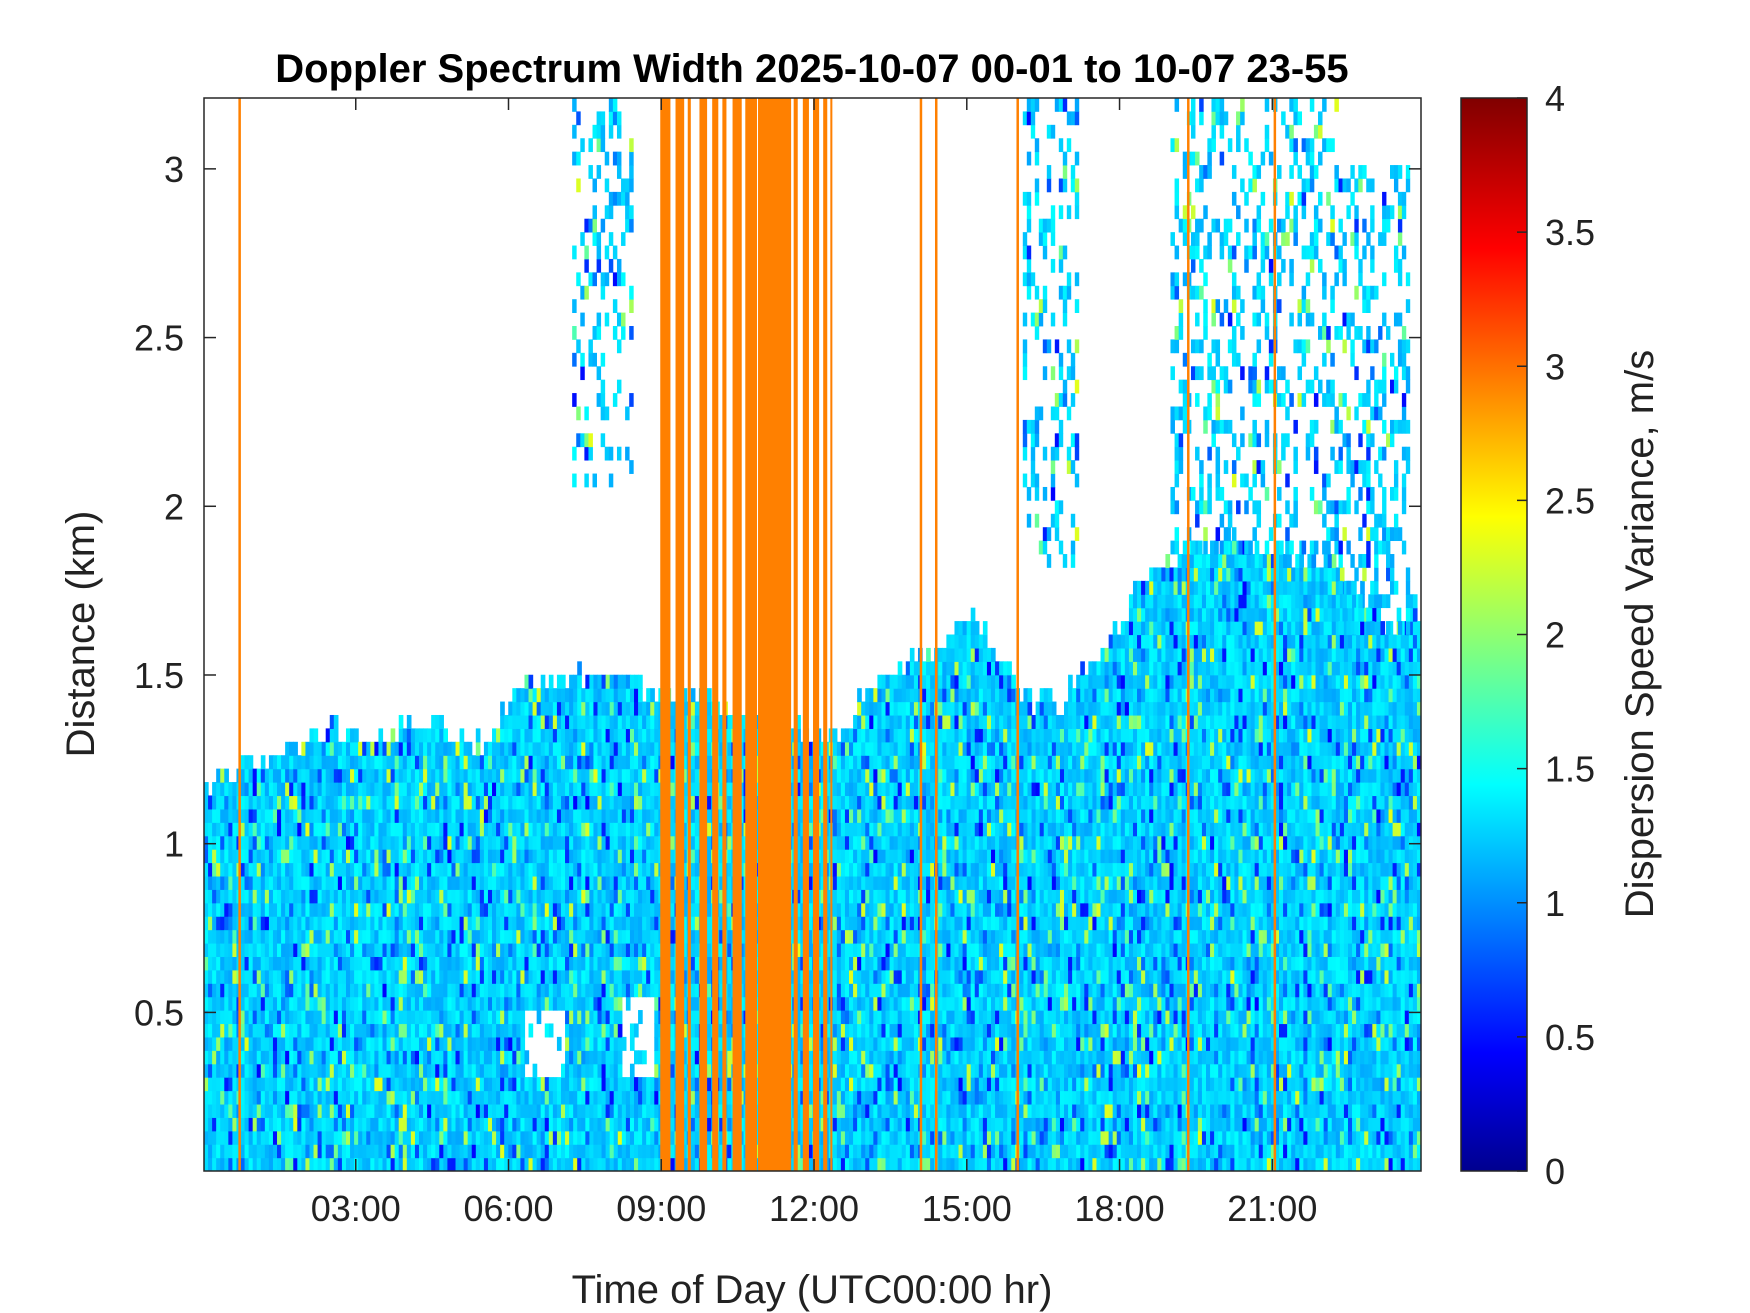 The width and height of the screenshot is (1750, 1313). Describe the element at coordinates (462, 882) in the screenshot. I see `heatmap-cell-2027` at that location.